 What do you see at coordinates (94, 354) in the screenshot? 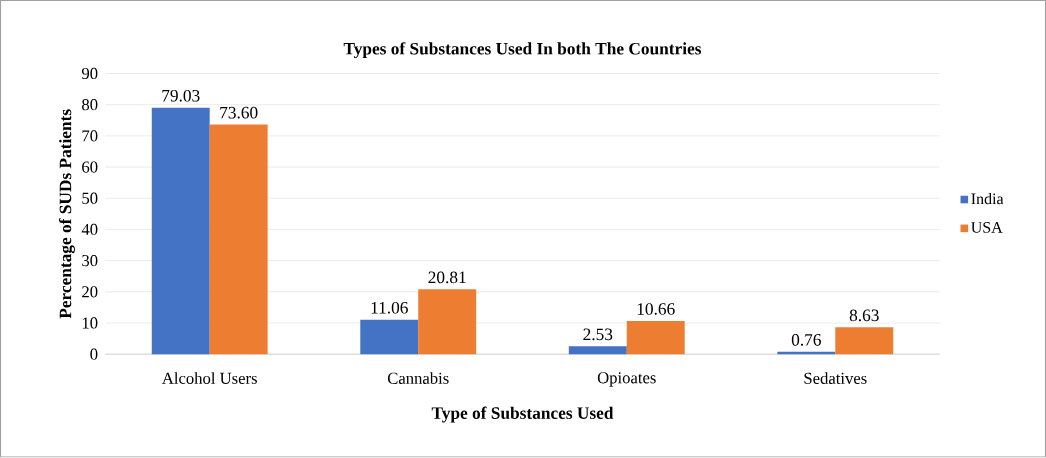
I see `y-tick-label: 0` at bounding box center [94, 354].